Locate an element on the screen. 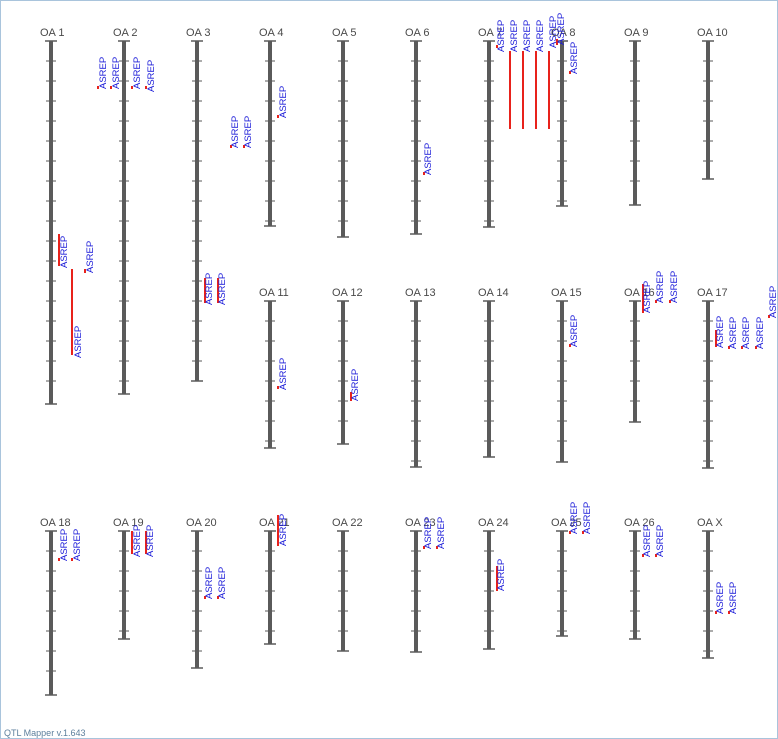 The image size is (778, 739). chromosome-label: OA 4 is located at coordinates (271, 33).